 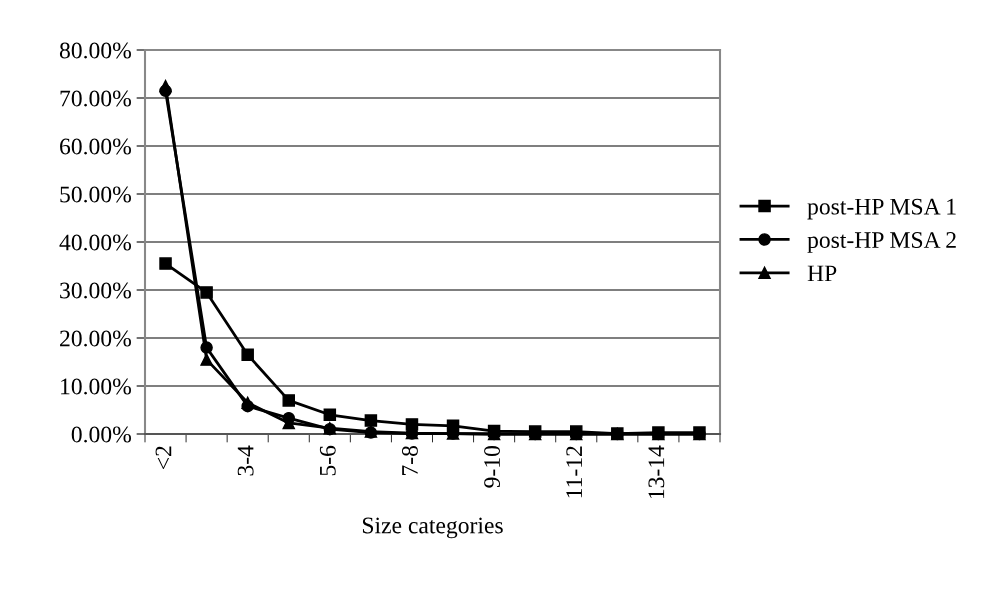 What do you see at coordinates (574, 472) in the screenshot?
I see `x-tick-label: 11-12` at bounding box center [574, 472].